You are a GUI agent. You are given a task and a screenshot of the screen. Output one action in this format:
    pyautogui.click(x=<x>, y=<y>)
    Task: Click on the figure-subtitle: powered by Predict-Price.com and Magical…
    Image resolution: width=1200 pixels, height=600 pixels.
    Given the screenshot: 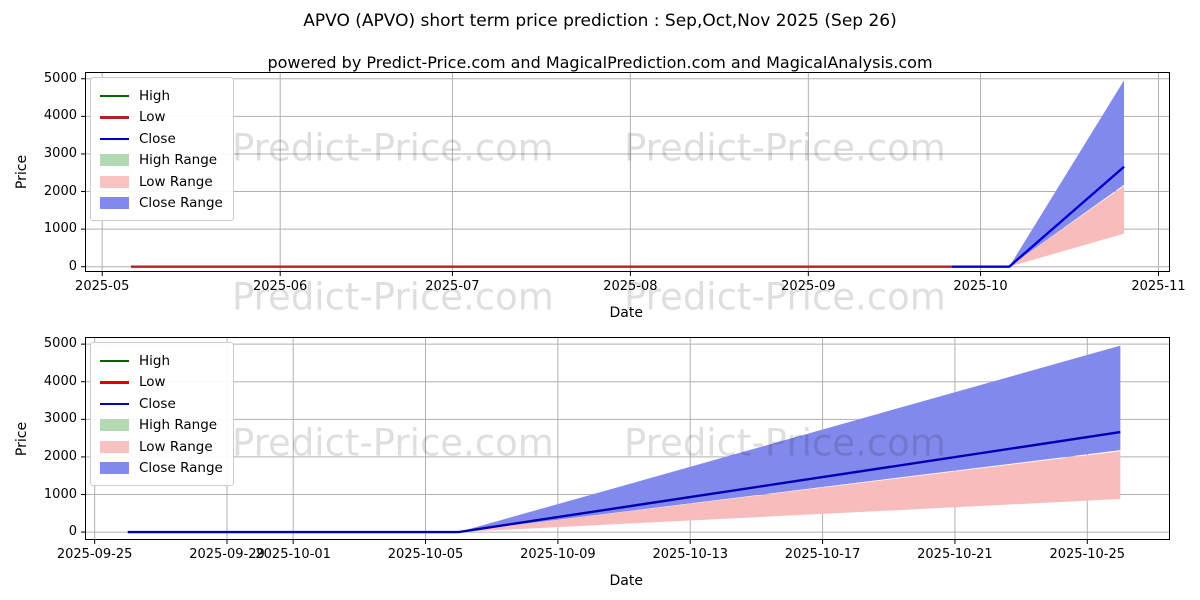 What is the action you would take?
    pyautogui.click(x=600, y=62)
    